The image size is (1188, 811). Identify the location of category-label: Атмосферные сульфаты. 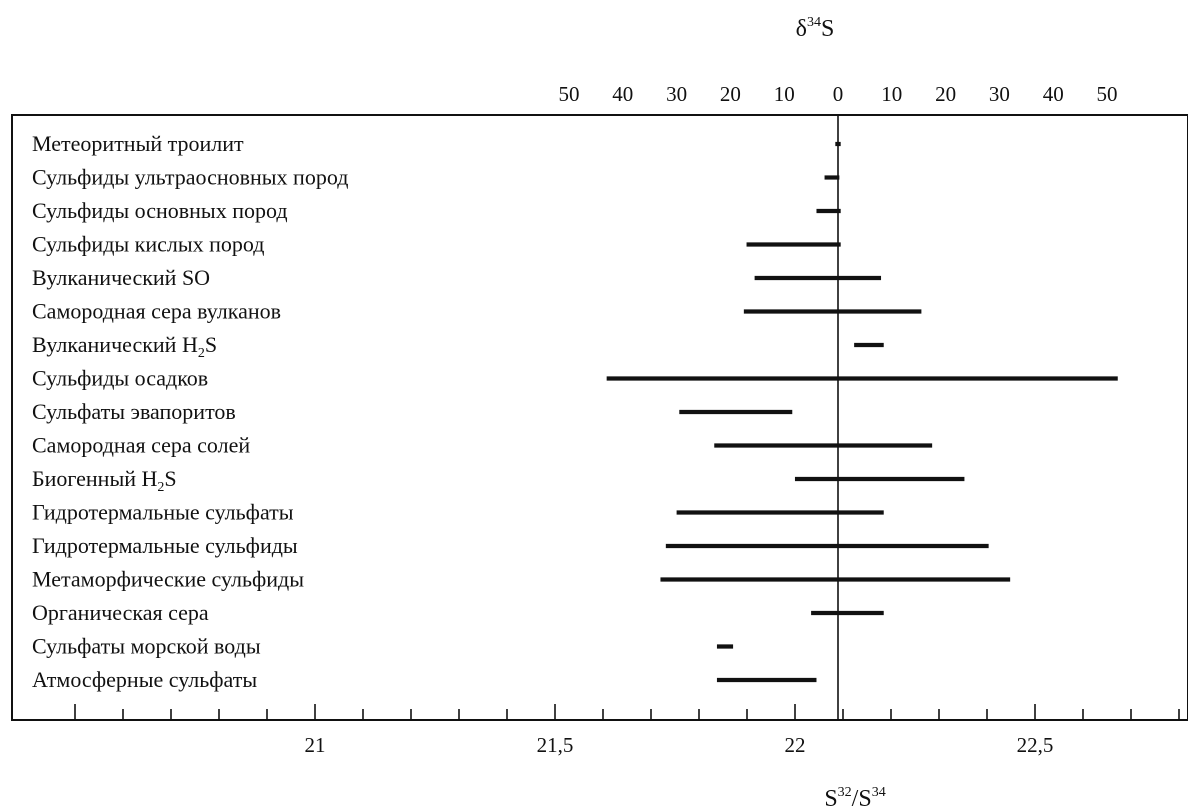
(144, 679).